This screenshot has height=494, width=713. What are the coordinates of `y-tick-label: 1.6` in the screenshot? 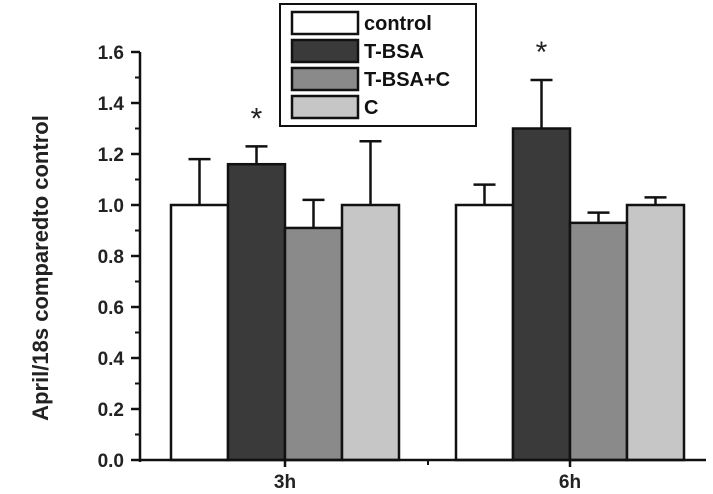 It's located at (111, 53).